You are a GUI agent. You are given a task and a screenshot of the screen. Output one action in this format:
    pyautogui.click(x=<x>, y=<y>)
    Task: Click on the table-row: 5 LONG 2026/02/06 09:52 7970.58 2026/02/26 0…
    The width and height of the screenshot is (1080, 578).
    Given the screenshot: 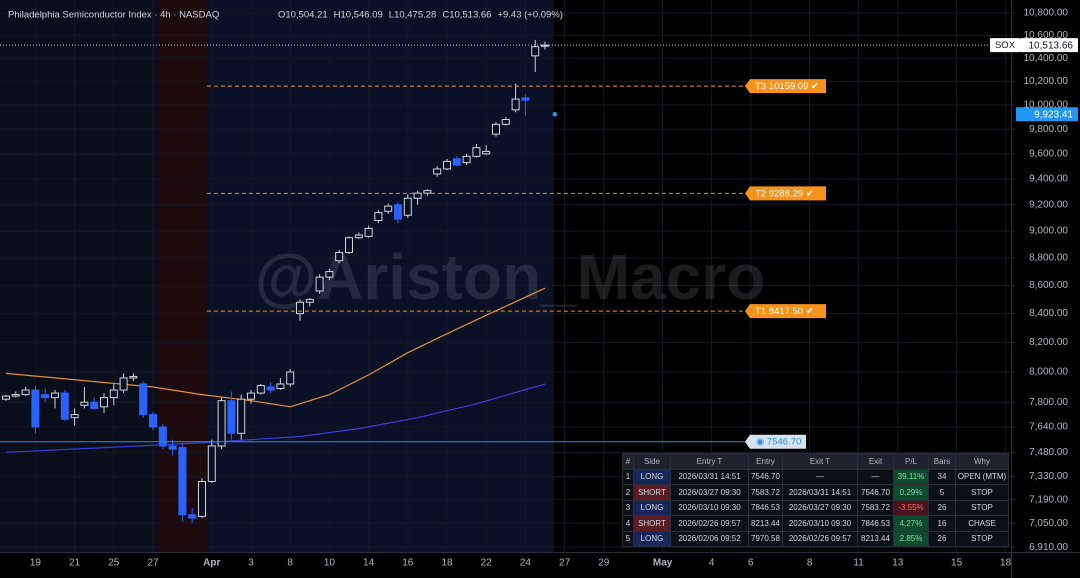 What is the action you would take?
    pyautogui.click(x=815, y=538)
    